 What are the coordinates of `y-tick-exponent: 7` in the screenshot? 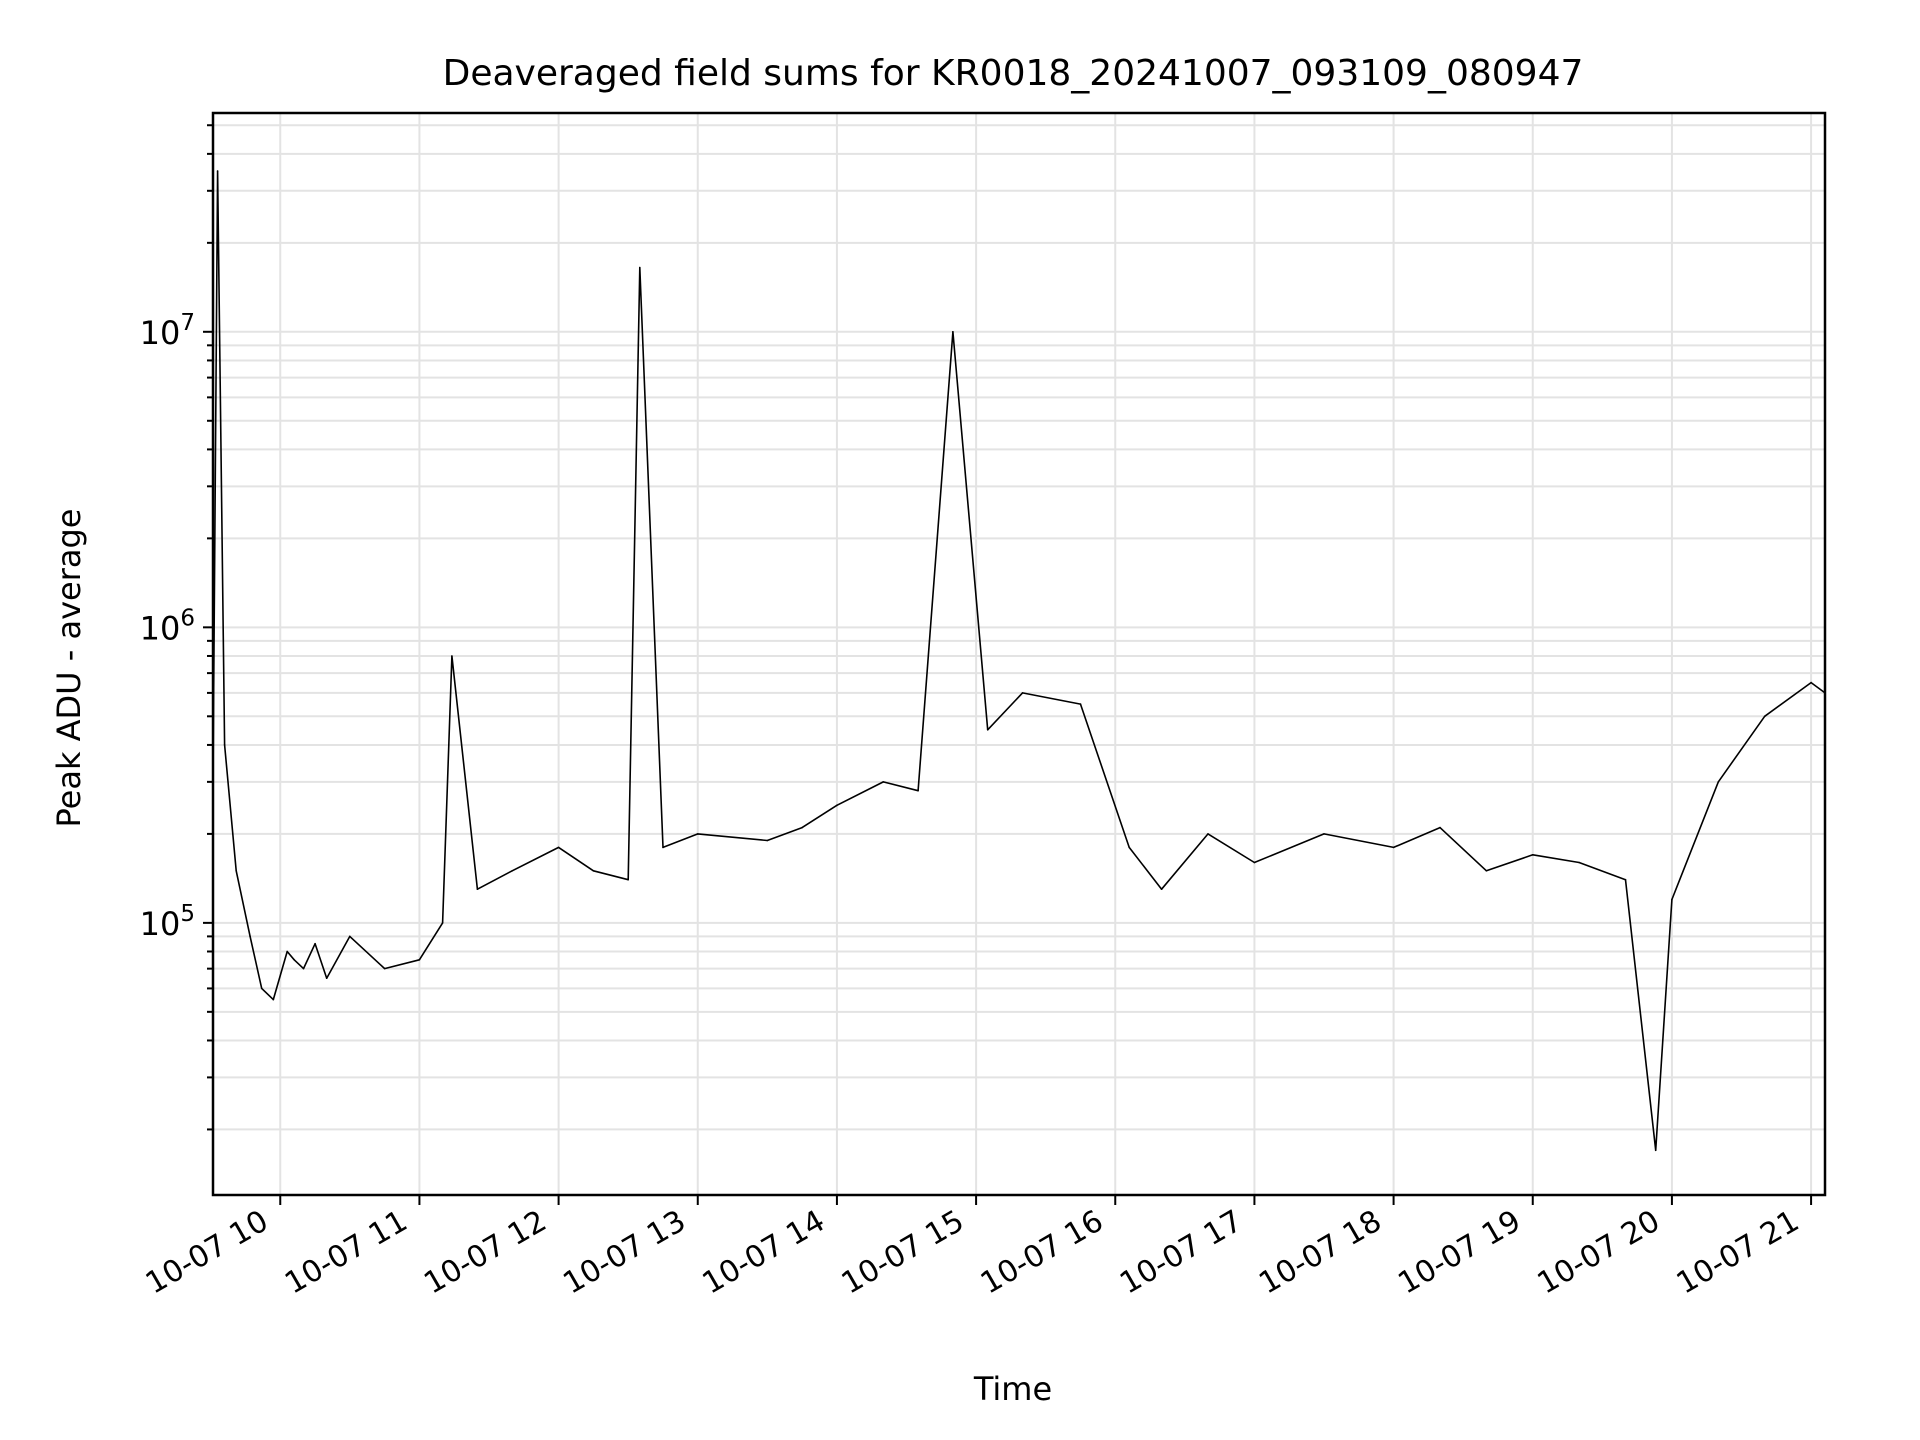 It's located at (187, 323).